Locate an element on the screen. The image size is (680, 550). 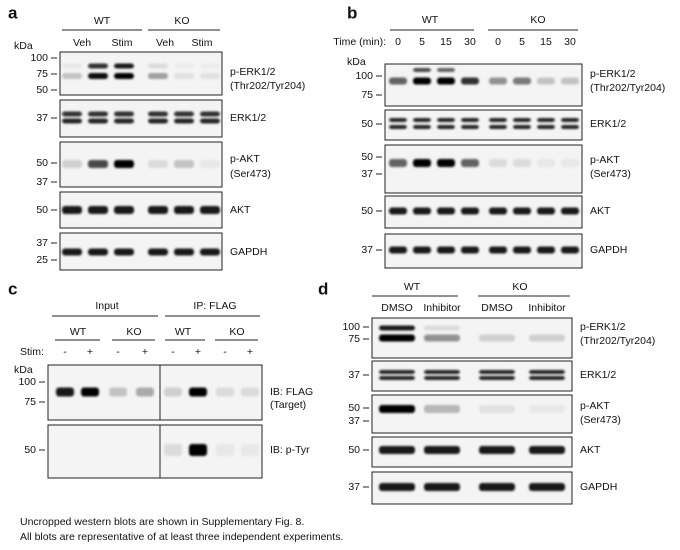
lane-label: Inhibitor is located at coordinates (547, 308).